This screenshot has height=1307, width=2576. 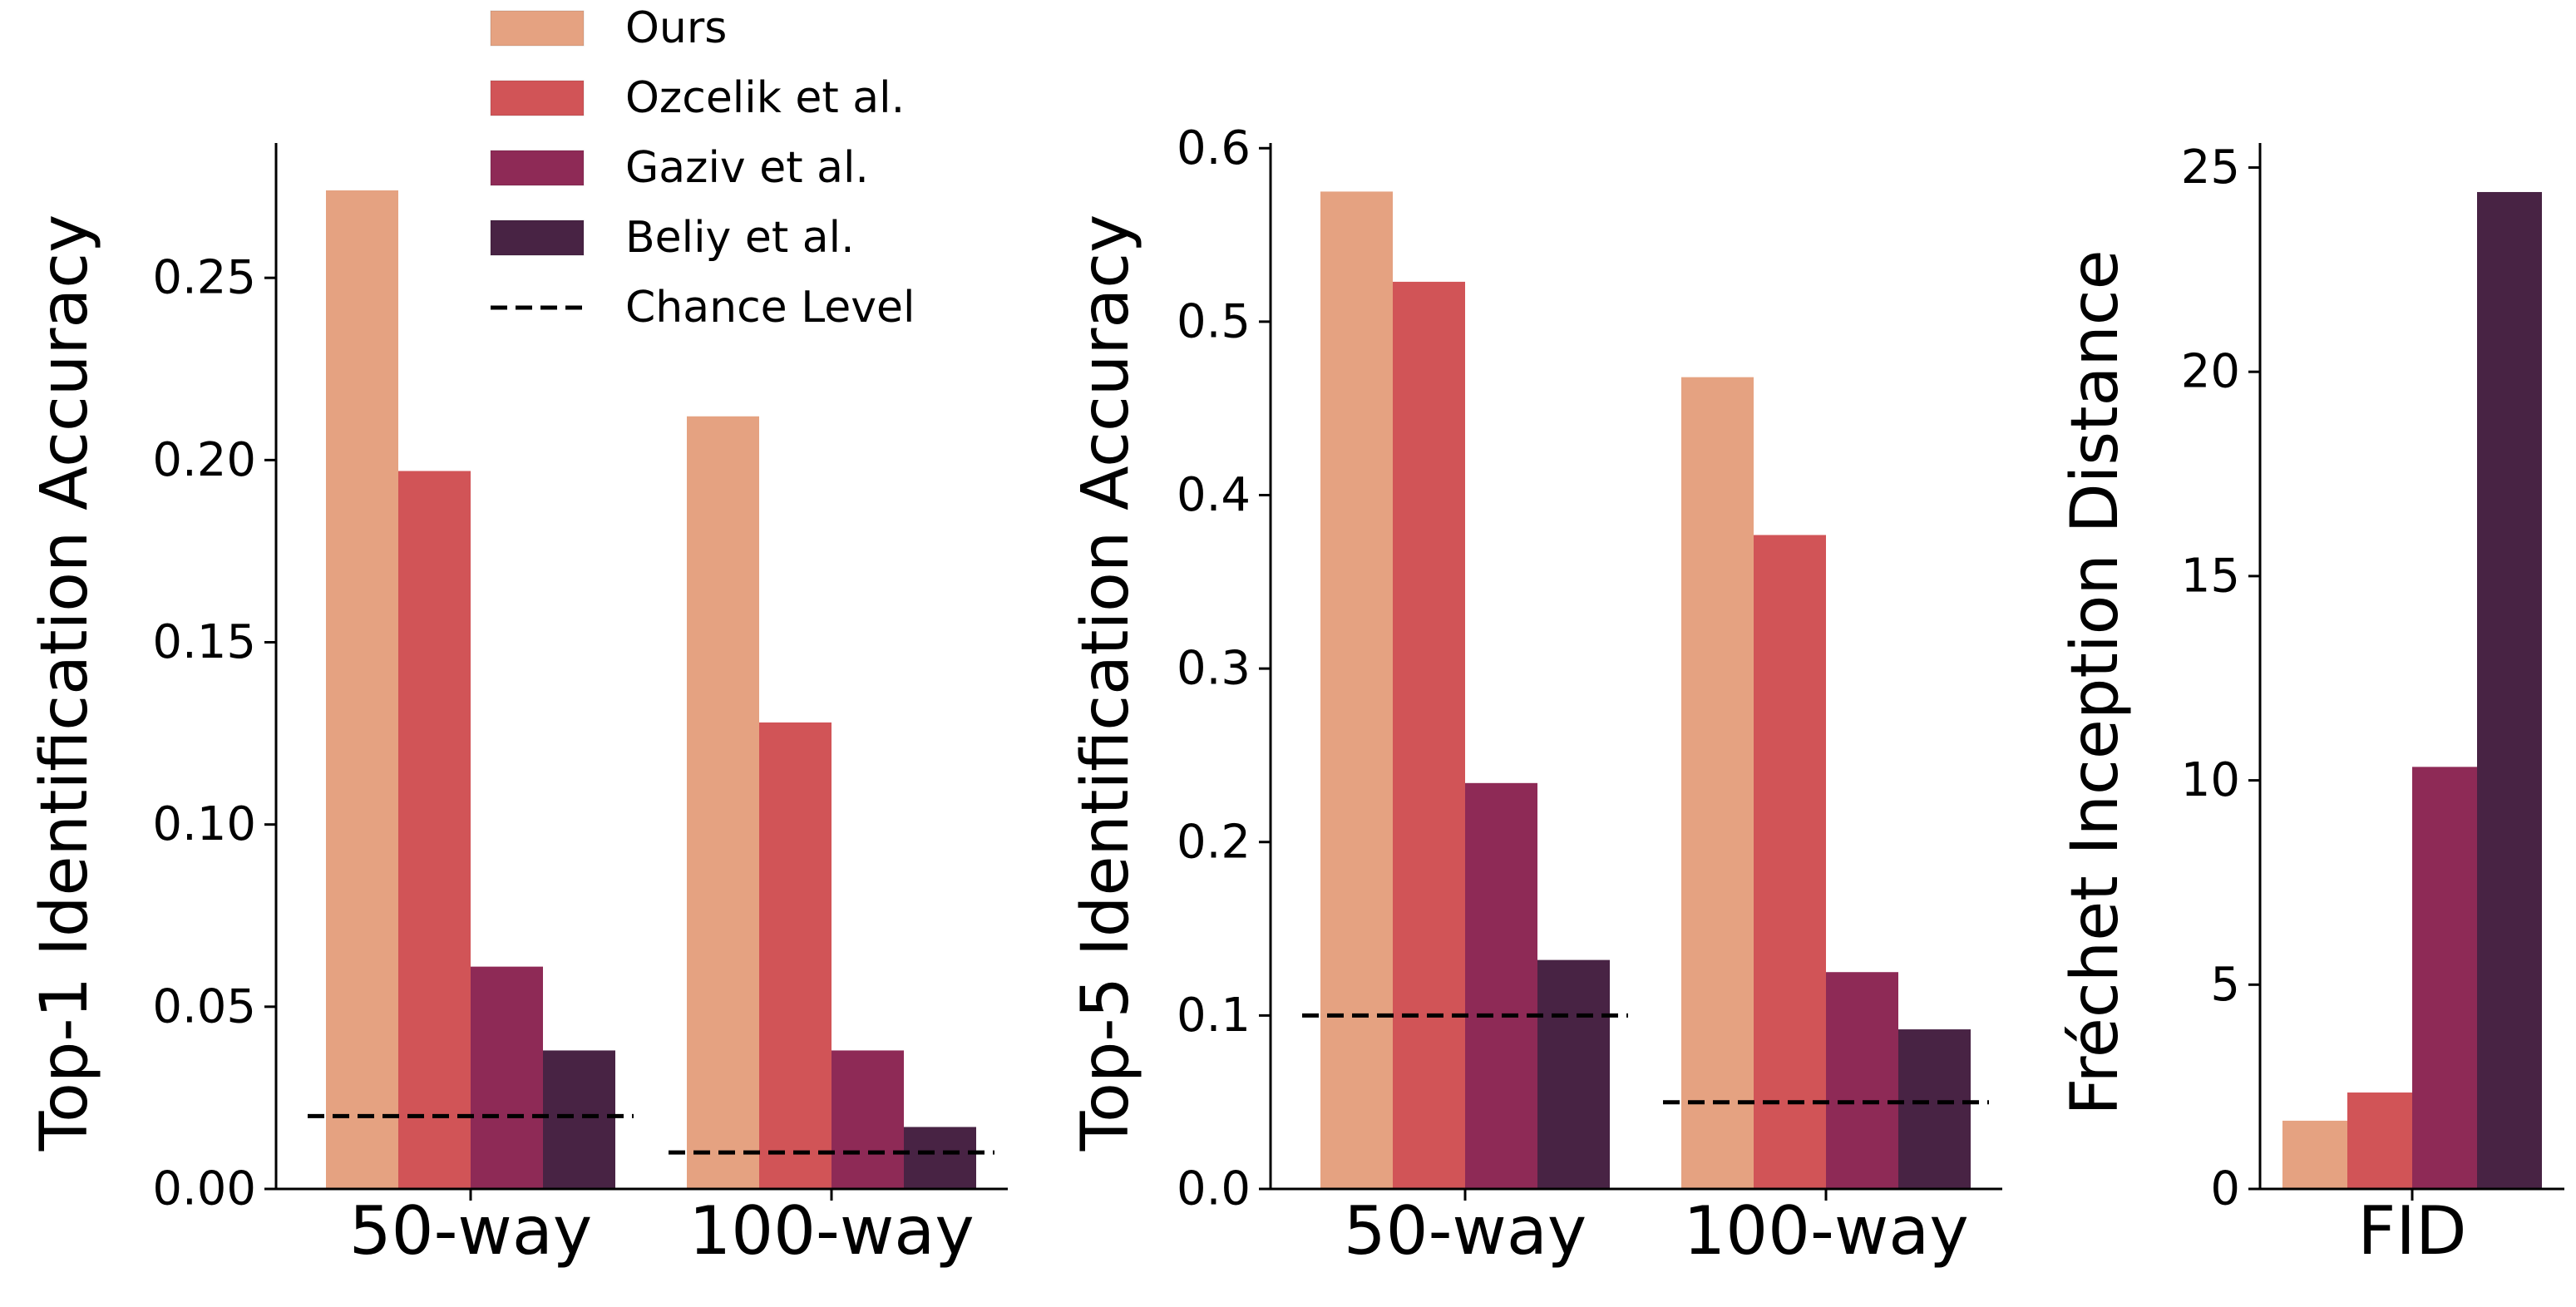 I want to click on x-tick-label: FID, so click(x=2411, y=1231).